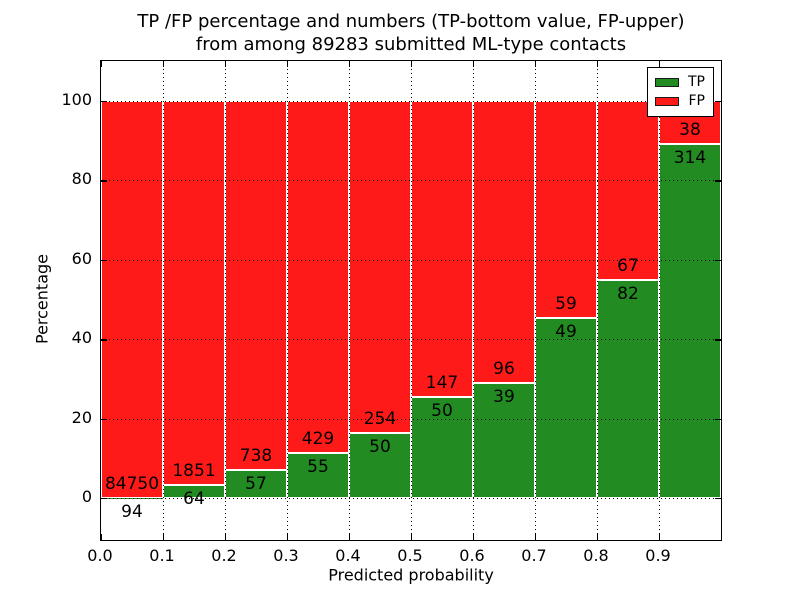  Describe the element at coordinates (380, 418) in the screenshot. I see `fp-count-label: 254` at that location.